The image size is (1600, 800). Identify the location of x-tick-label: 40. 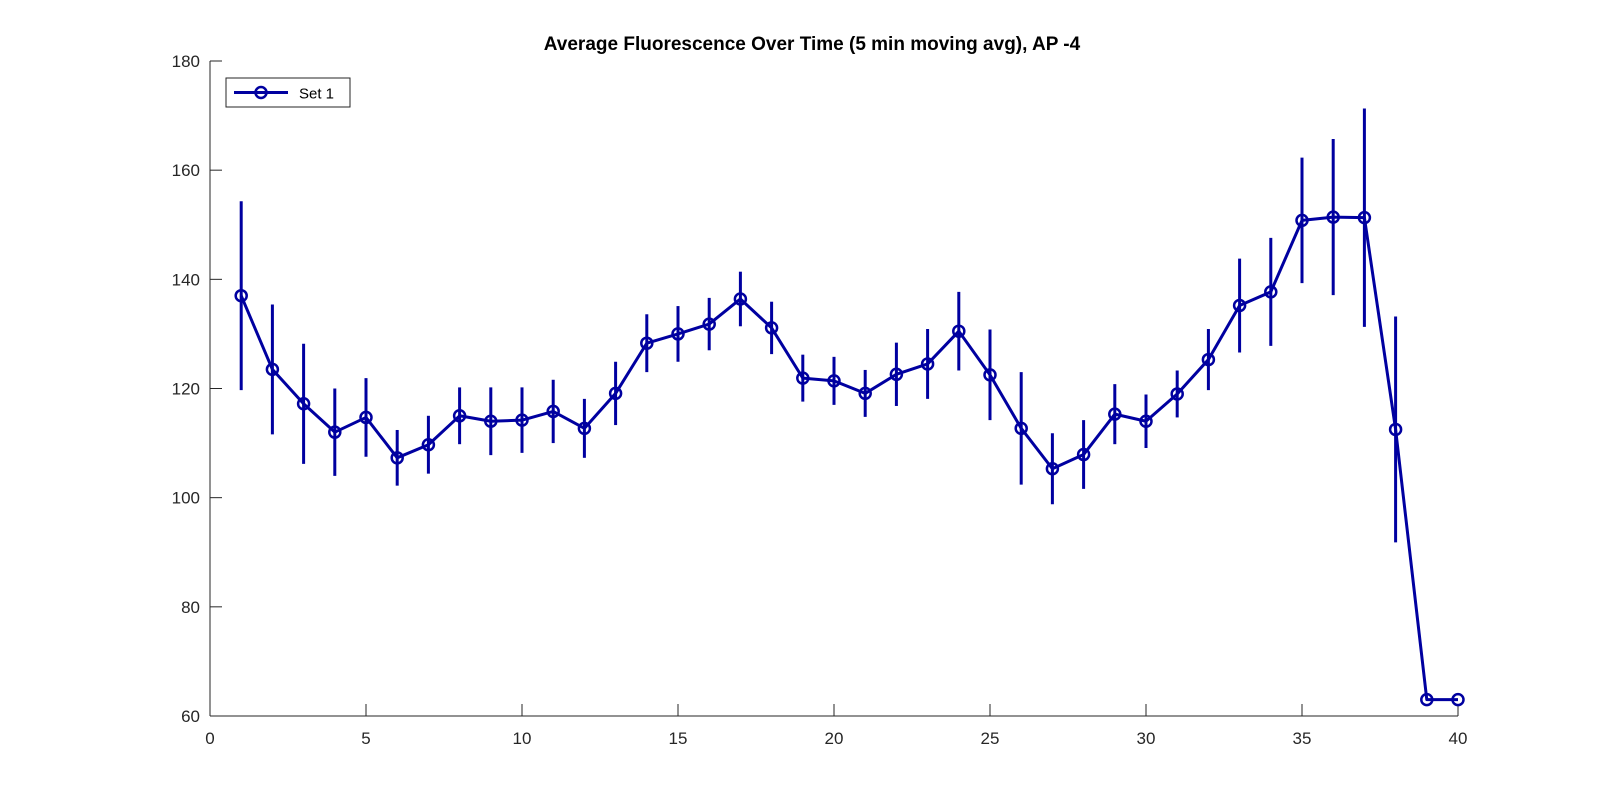
(1458, 738).